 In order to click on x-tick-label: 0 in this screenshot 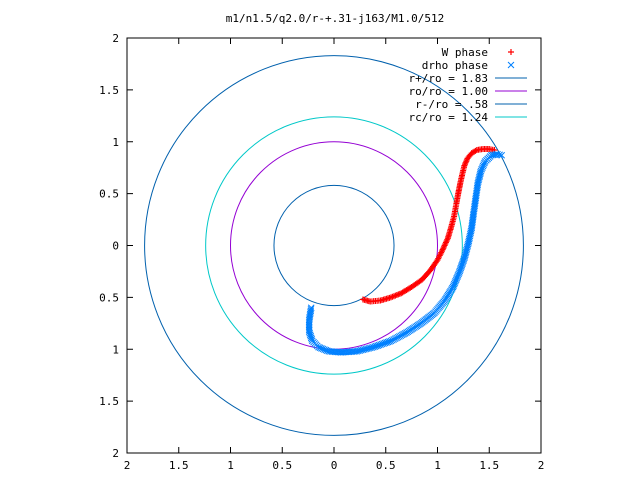, I will do `click(334, 465)`.